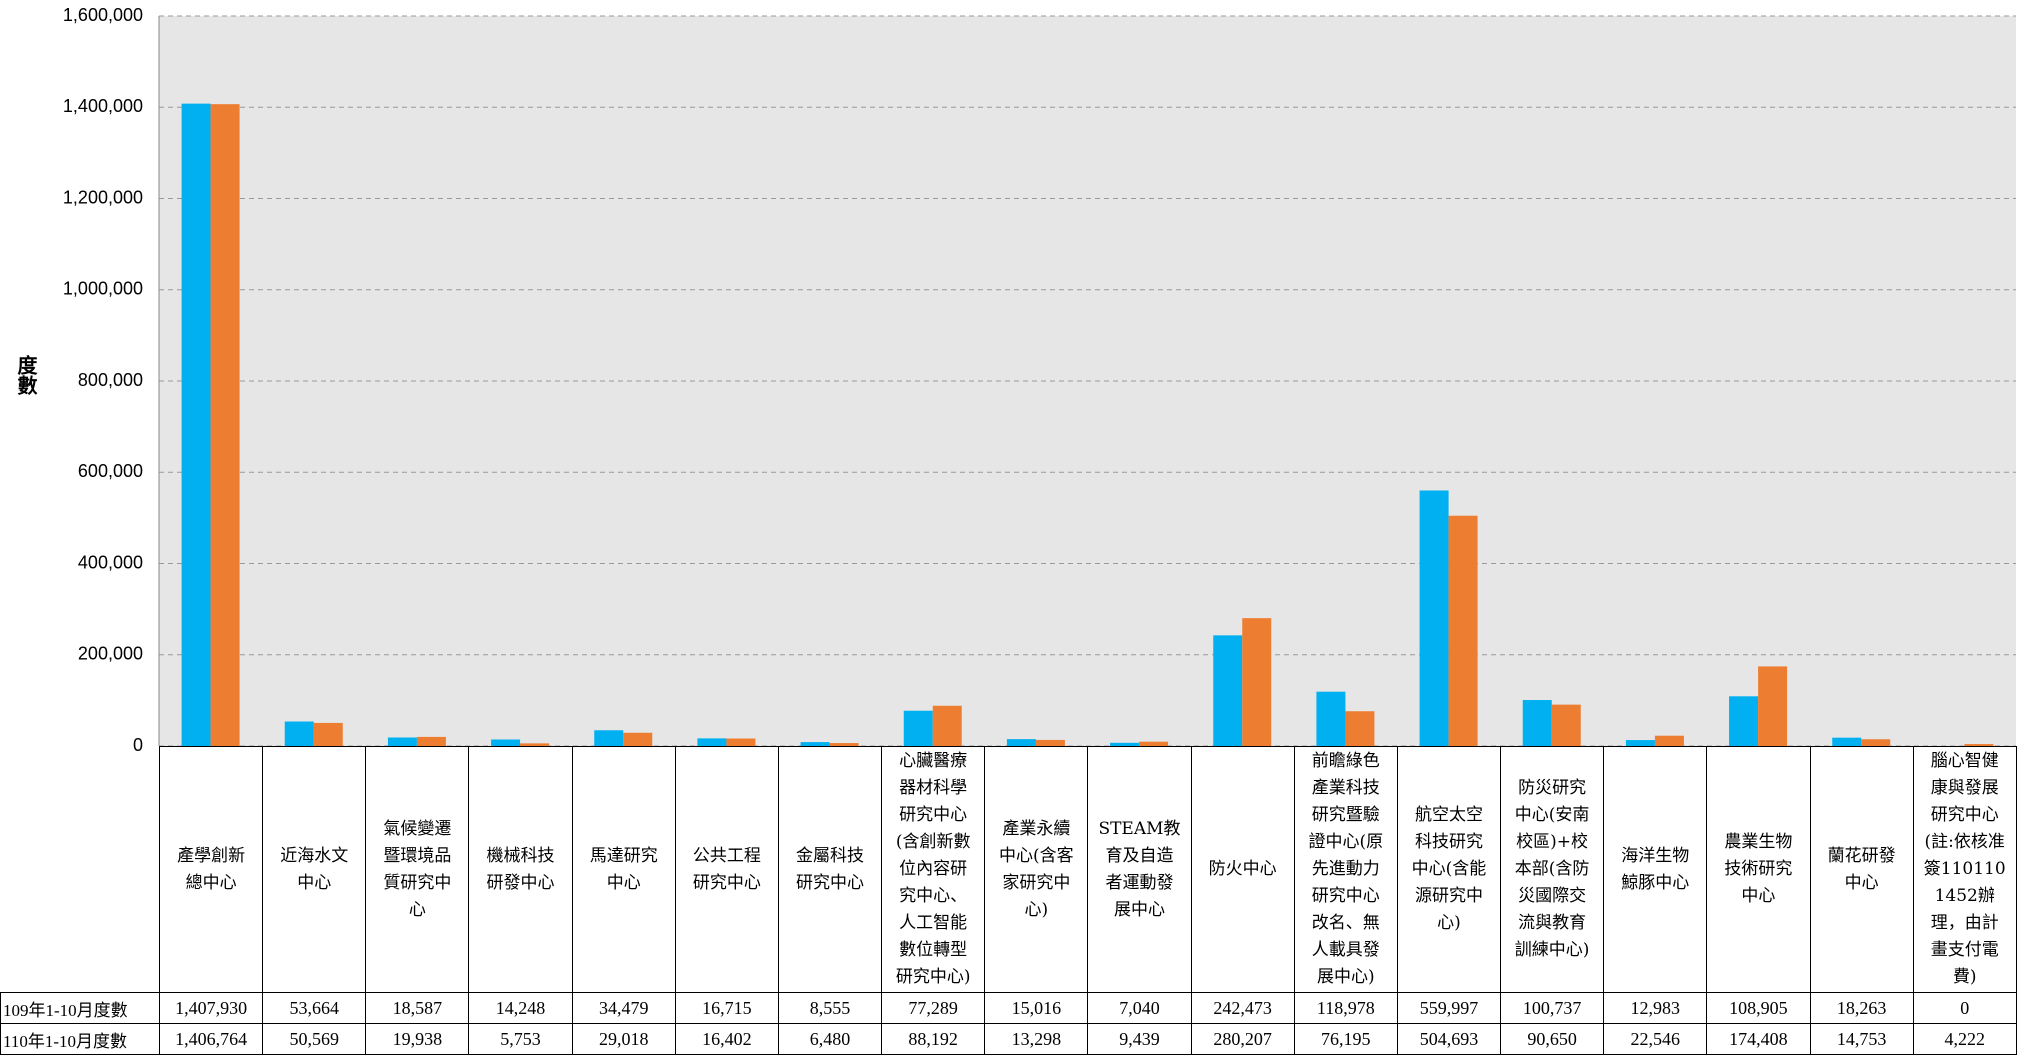 Image resolution: width=2020 pixels, height=1057 pixels. Describe the element at coordinates (1449, 1008) in the screenshot. I see `data-label: 559,997` at that location.